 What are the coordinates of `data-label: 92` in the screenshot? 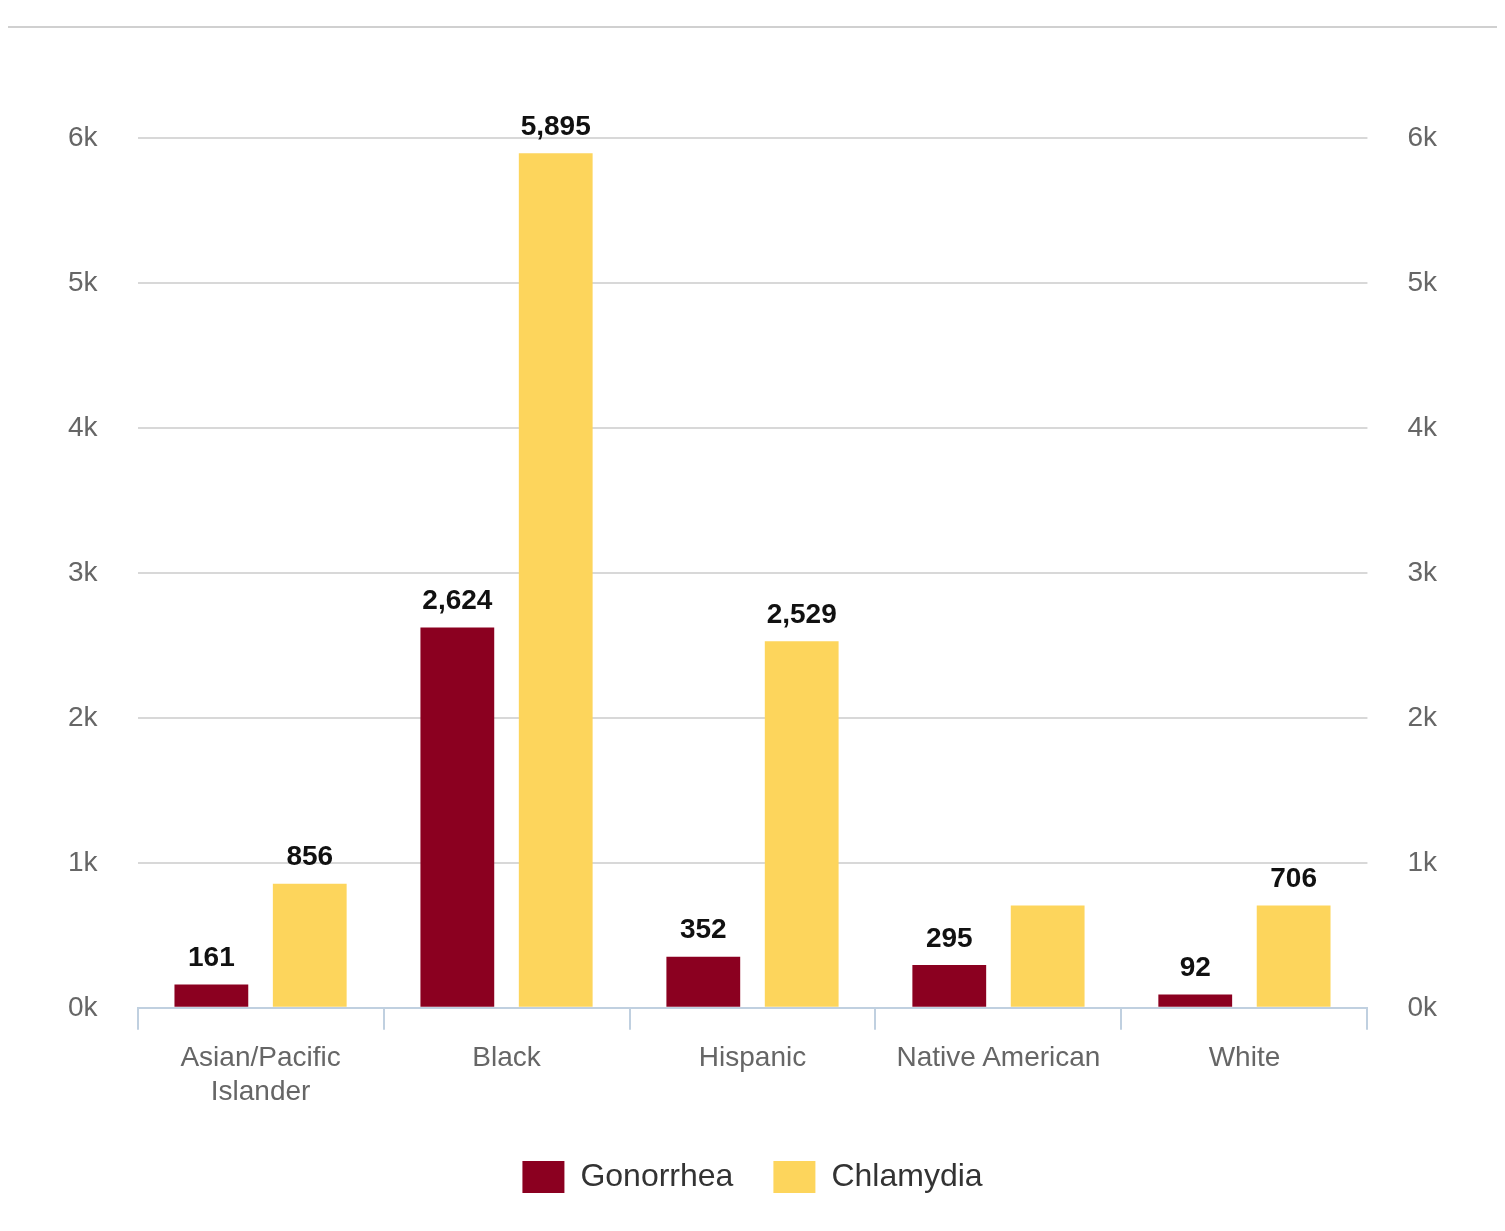 It's located at (1195, 967).